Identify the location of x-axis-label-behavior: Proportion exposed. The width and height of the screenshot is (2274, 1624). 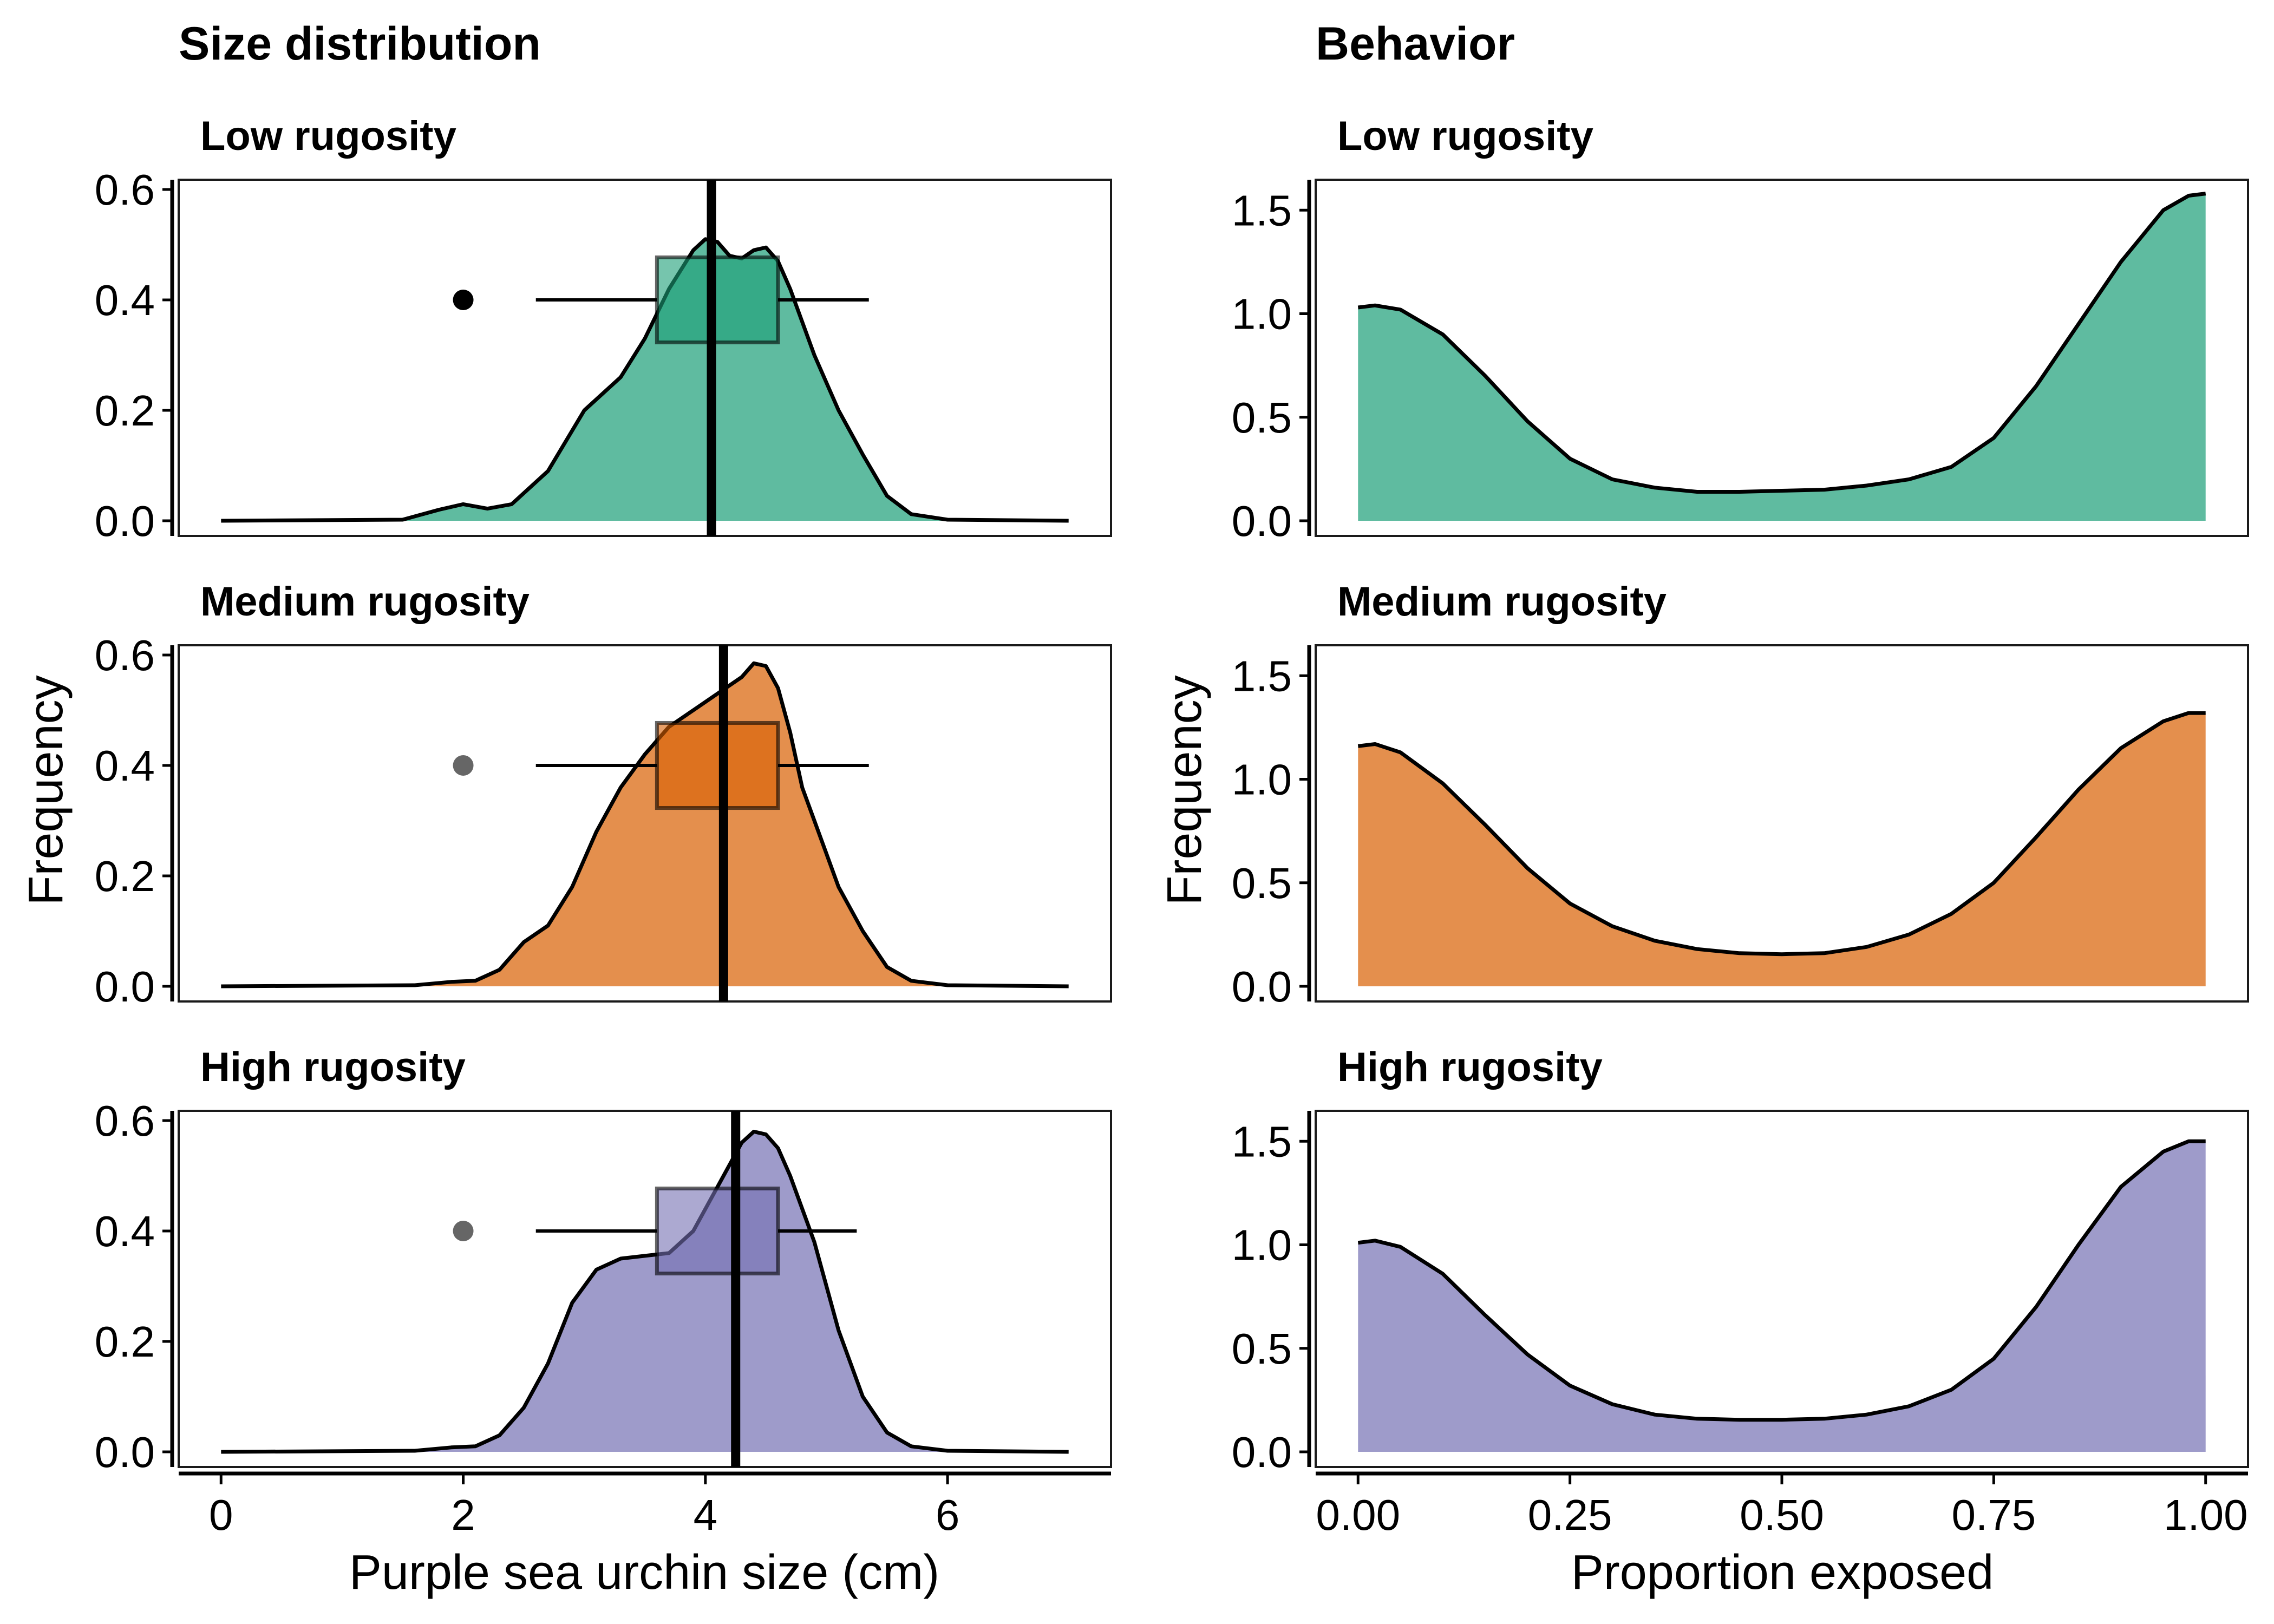
(1783, 1573).